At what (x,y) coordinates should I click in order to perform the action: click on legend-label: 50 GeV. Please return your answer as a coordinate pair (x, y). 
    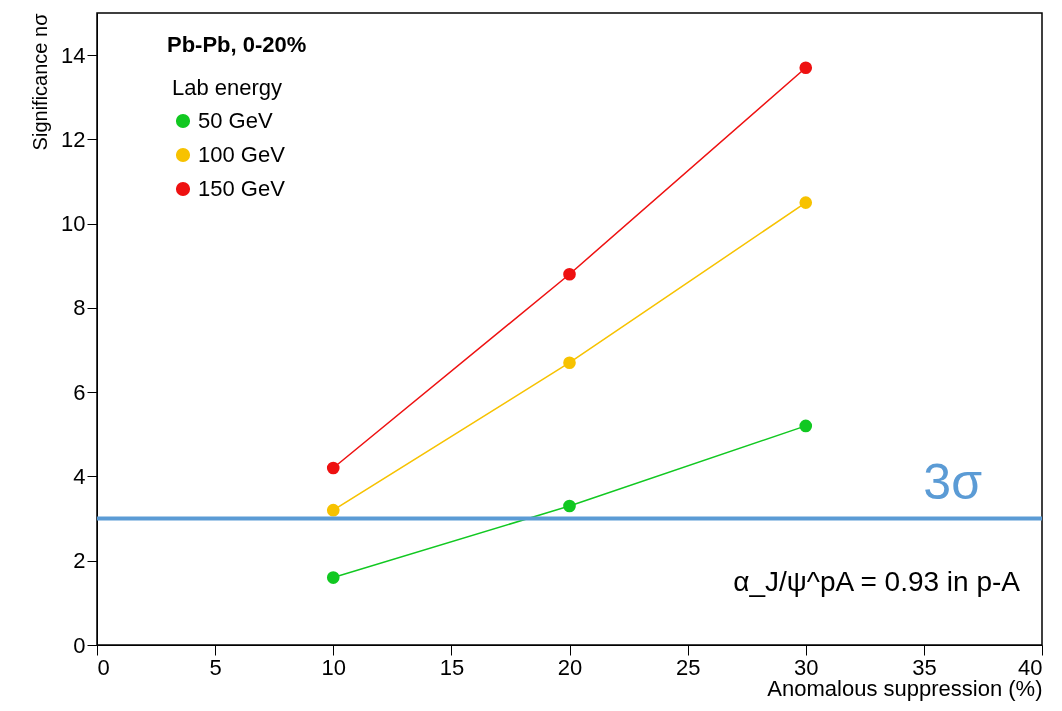
    Looking at the image, I should click on (235, 120).